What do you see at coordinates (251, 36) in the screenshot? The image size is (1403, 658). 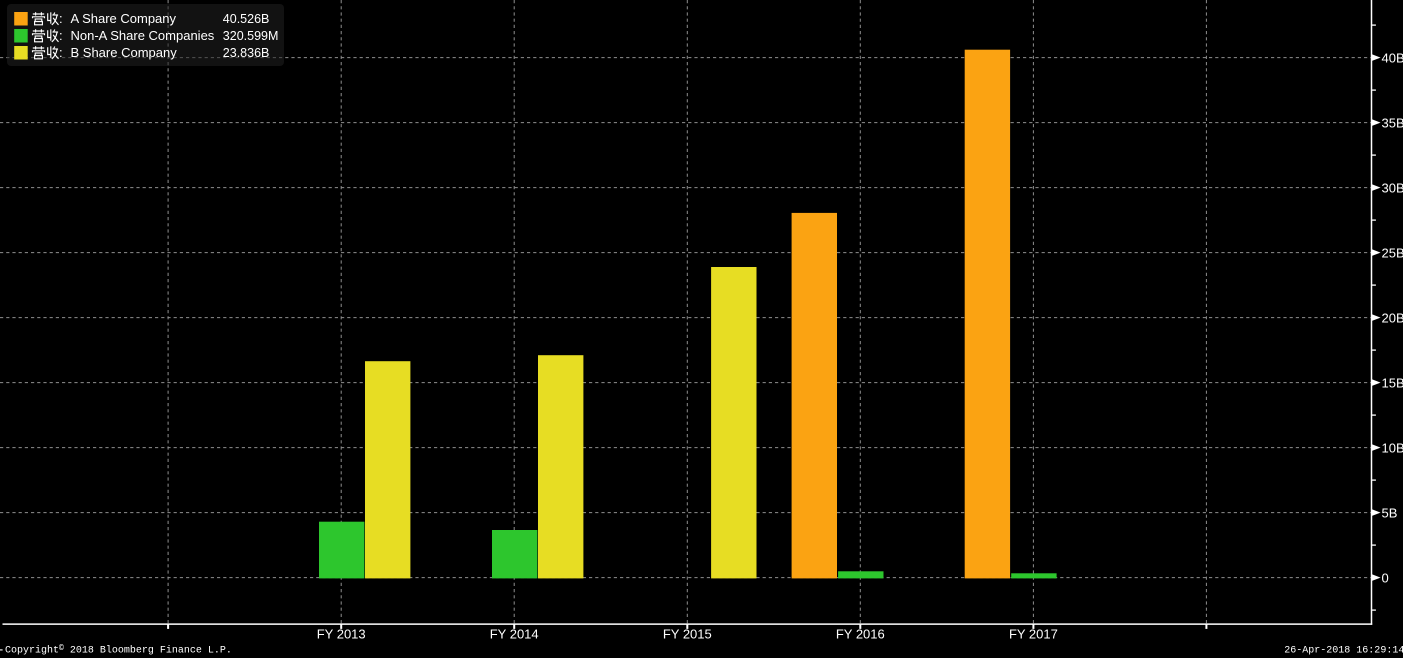 I see `svg-text: 320.599M` at bounding box center [251, 36].